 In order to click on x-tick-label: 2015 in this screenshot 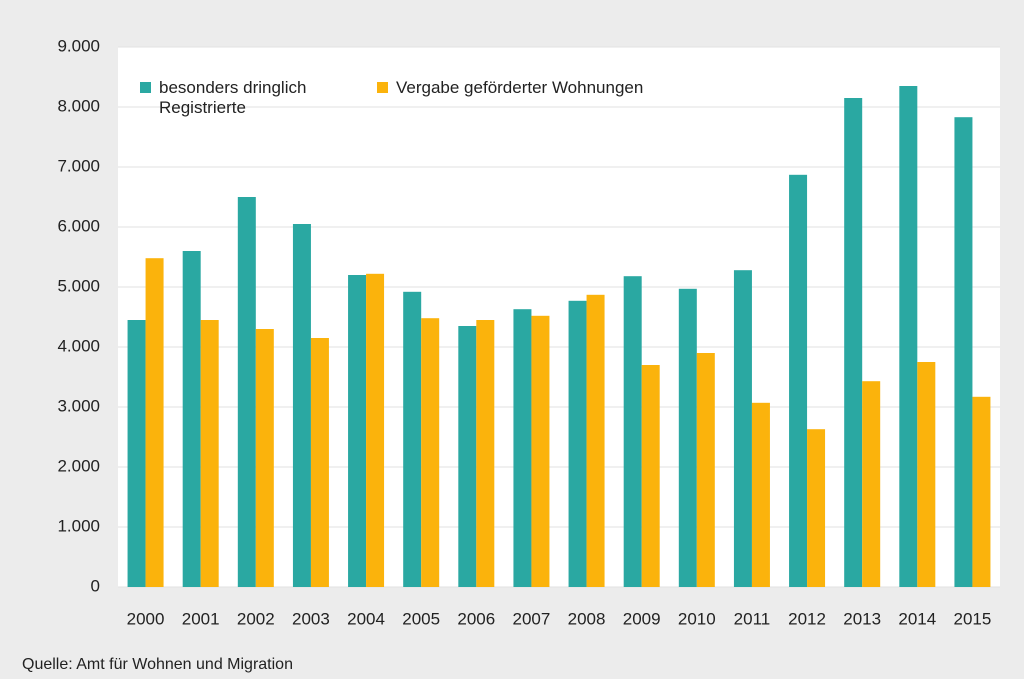, I will do `click(973, 618)`.